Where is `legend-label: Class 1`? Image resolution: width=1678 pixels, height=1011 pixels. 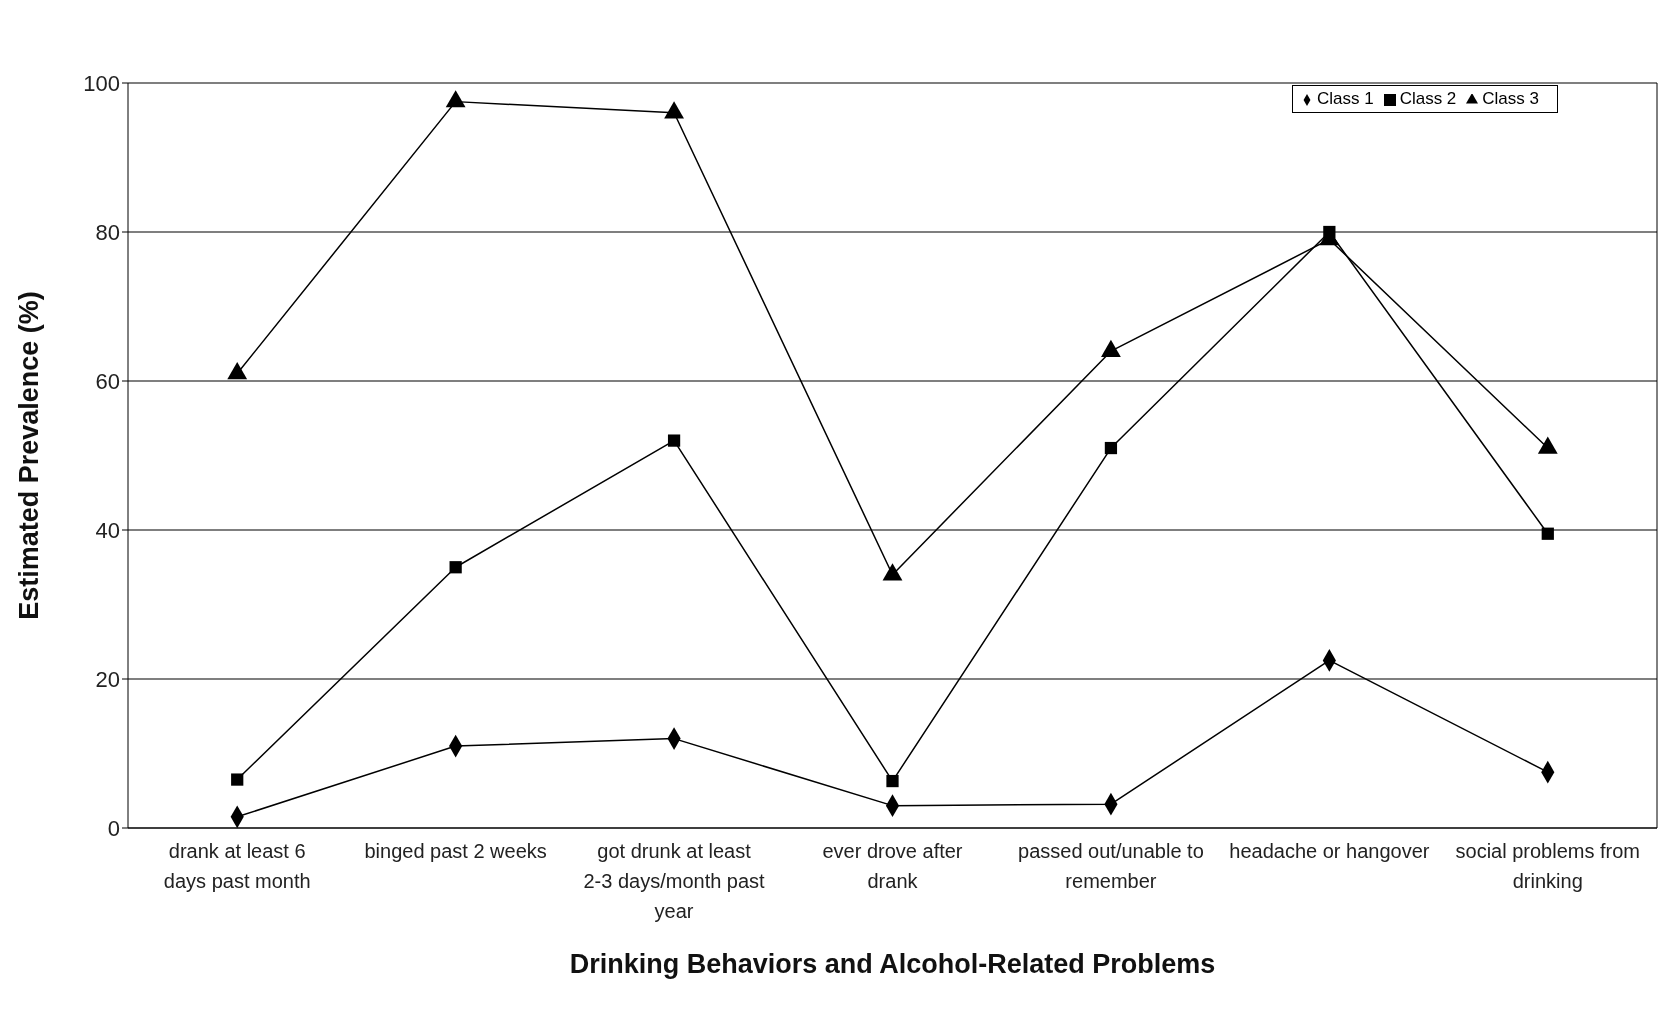 legend-label: Class 1 is located at coordinates (1345, 98).